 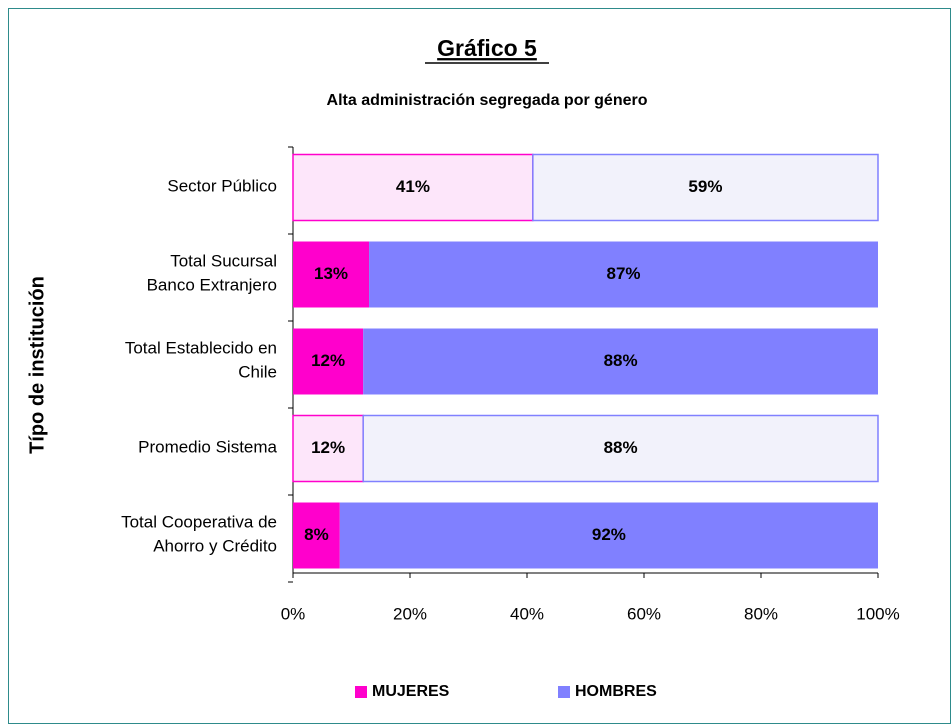 What do you see at coordinates (644, 613) in the screenshot?
I see `x-tick-label: 60%` at bounding box center [644, 613].